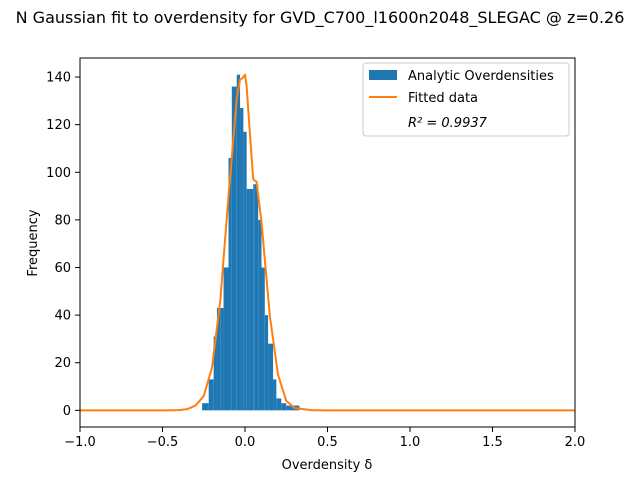  I want to click on x-tick-label: 0.0, so click(245, 442).